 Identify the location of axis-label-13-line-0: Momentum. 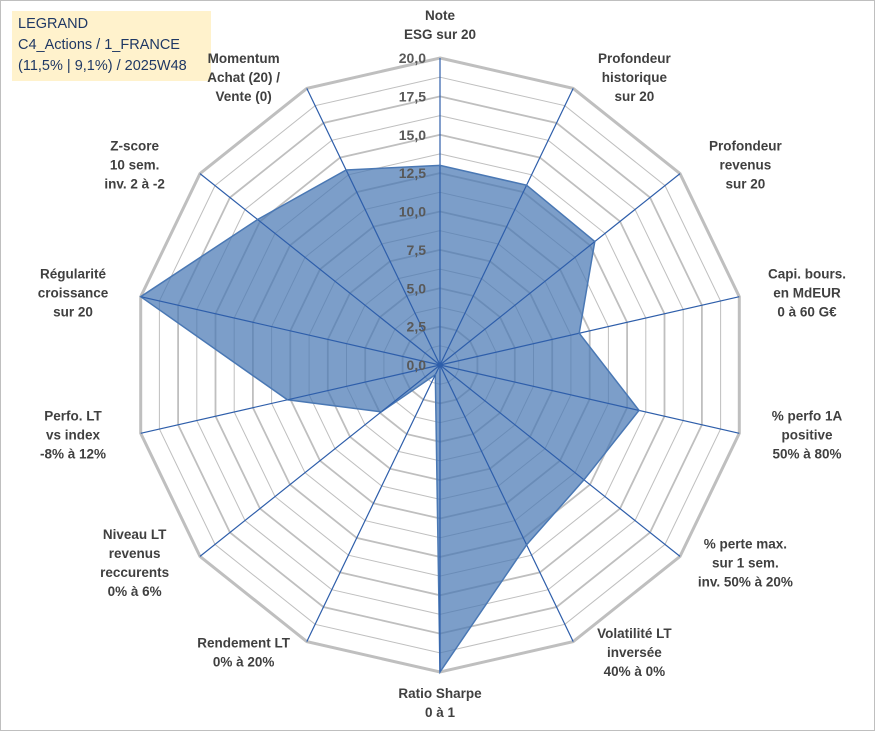
(244, 58).